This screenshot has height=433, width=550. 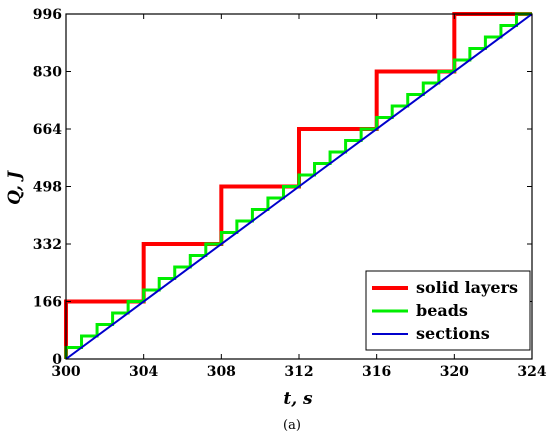 What do you see at coordinates (57, 360) in the screenshot?
I see `y-tick-label: 0` at bounding box center [57, 360].